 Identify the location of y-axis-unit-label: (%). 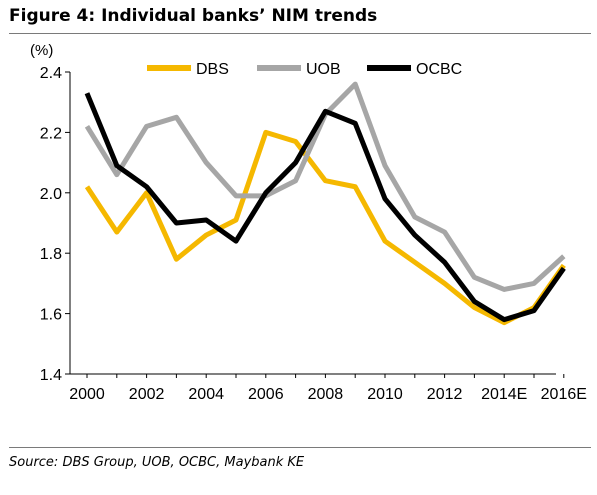
(41, 50).